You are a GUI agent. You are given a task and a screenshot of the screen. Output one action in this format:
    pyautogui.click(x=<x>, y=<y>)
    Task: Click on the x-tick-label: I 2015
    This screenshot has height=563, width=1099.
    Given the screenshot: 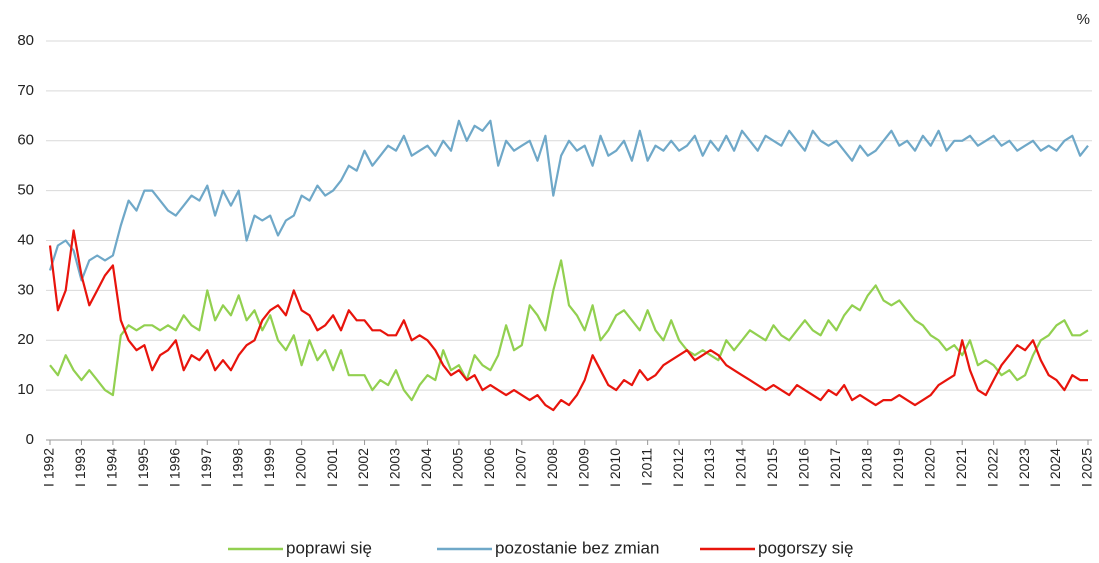 What is the action you would take?
    pyautogui.click(x=772, y=467)
    